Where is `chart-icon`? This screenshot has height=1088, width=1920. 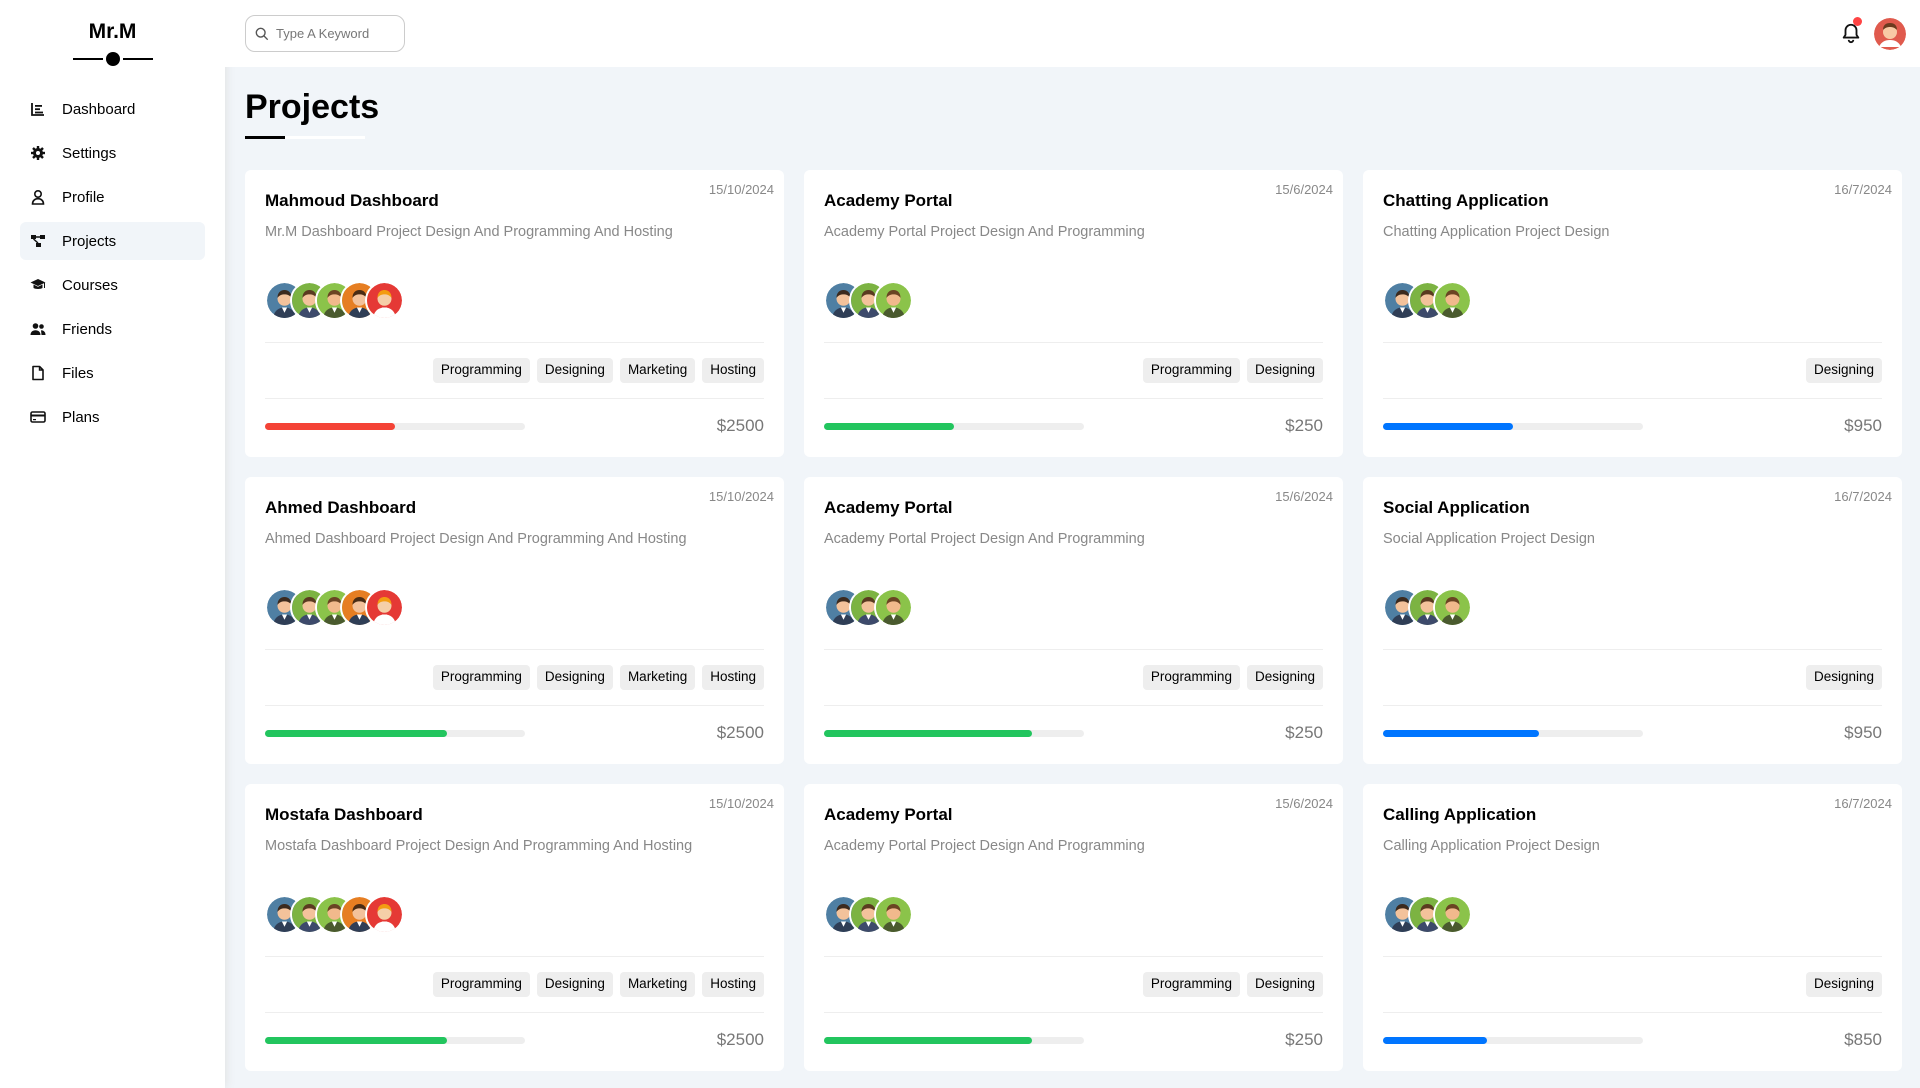 chart-icon is located at coordinates (38, 109).